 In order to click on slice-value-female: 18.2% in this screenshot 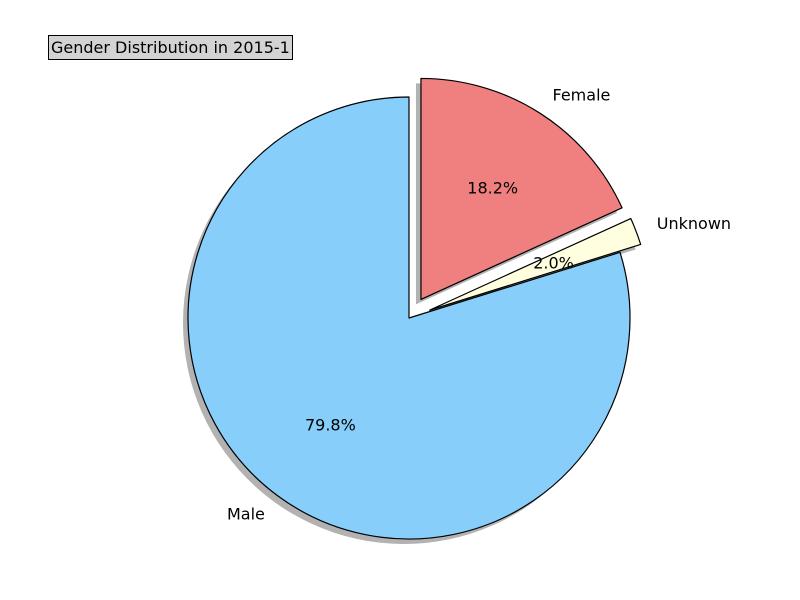, I will do `click(492, 187)`.